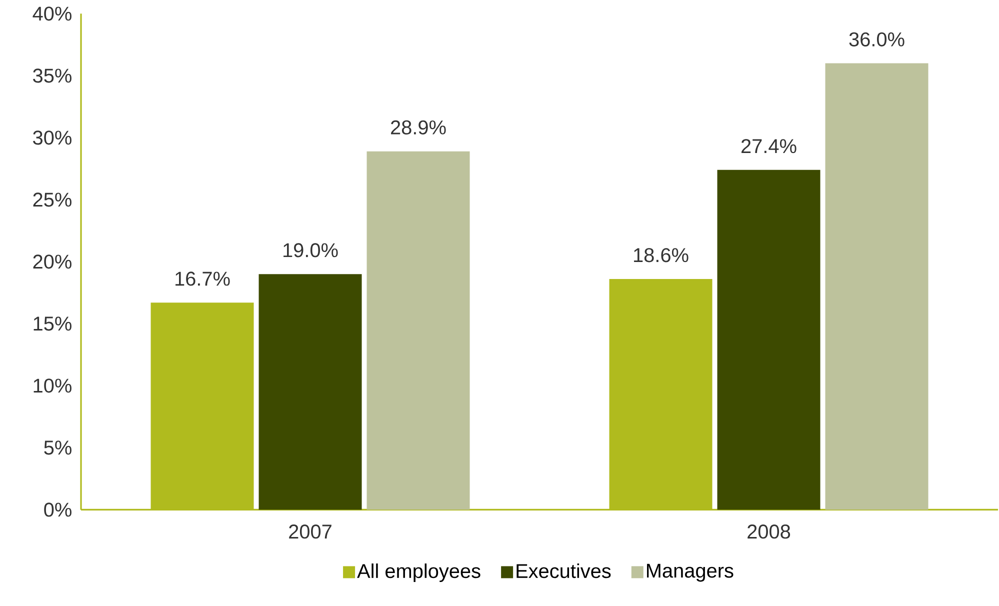 This screenshot has height=606, width=999. What do you see at coordinates (418, 127) in the screenshot?
I see `data-label: 28.9%` at bounding box center [418, 127].